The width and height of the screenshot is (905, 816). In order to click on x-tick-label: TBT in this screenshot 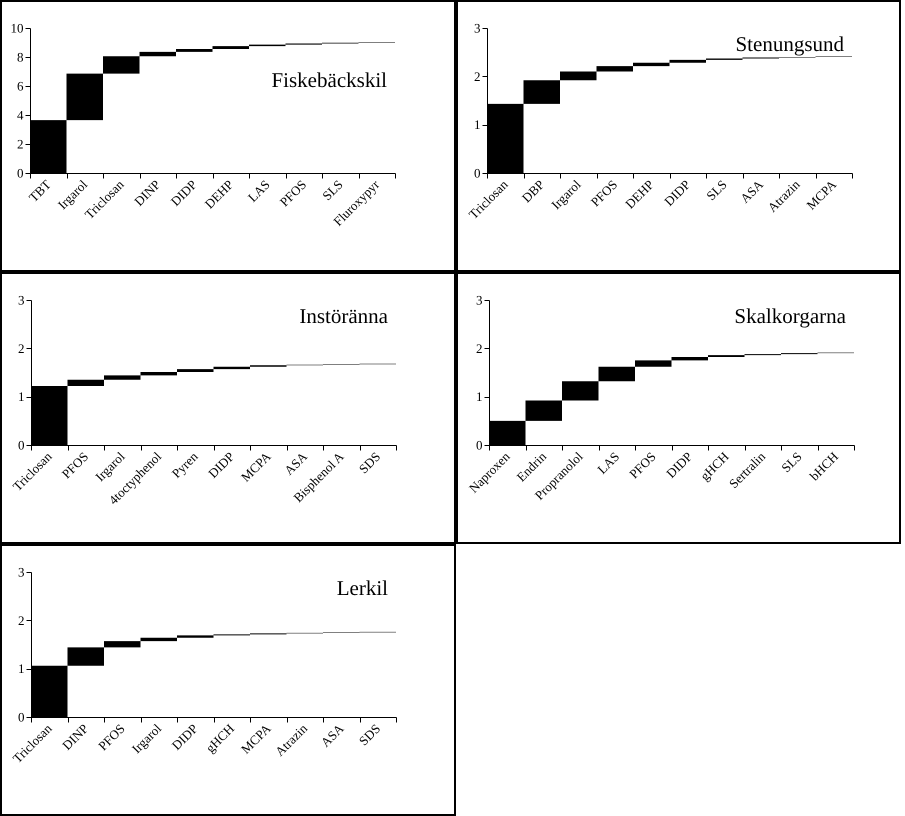, I will do `click(40, 190)`.